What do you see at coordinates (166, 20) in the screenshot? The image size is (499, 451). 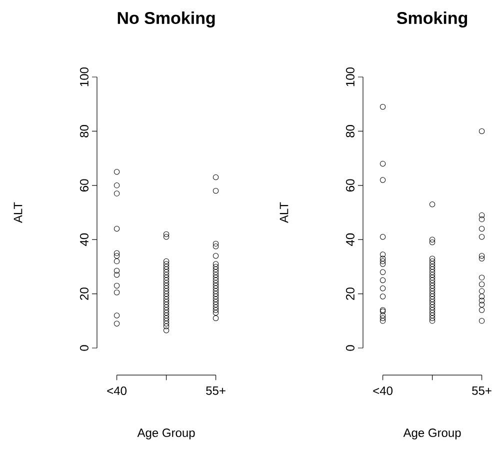 I see `chart-title: No Smoking` at bounding box center [166, 20].